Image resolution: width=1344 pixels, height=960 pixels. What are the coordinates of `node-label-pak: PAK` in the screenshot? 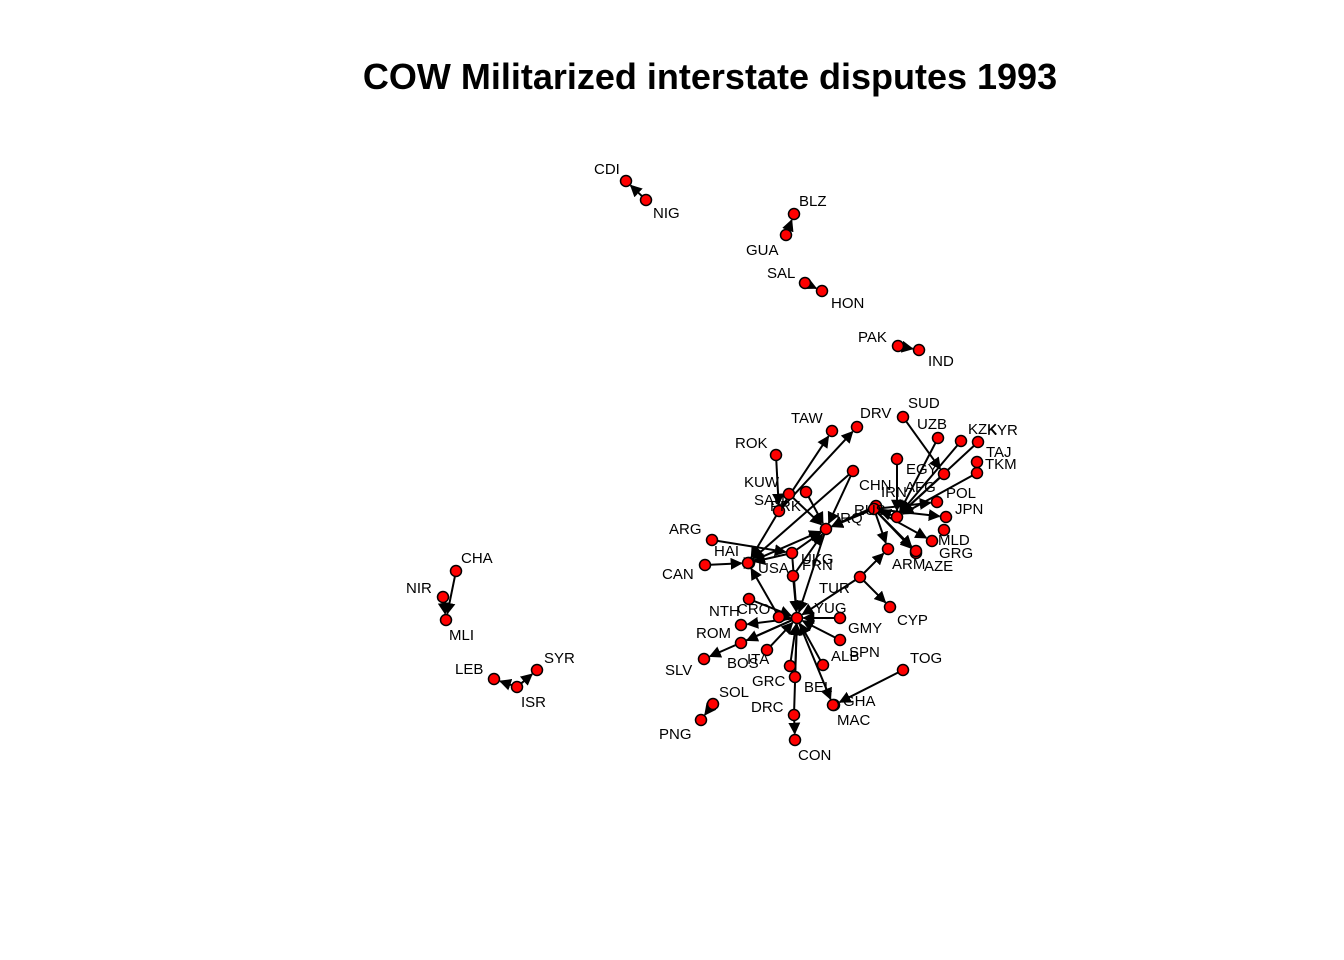 It's located at (872, 337).